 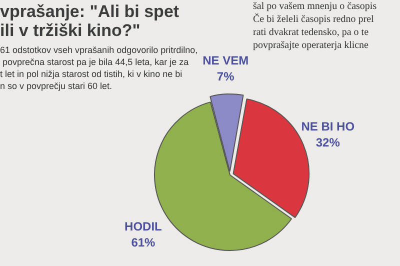 What do you see at coordinates (99, 68) in the screenshot?
I see `text: 61 odstotkov vseh vprašanih odgovorilo pritrdilno, povprečna starost pa je bila 44,5 leta, kar je za t let in pol nižja starost od tistih, ki v kino ne bi n so v povprečju stari 60 let.` at bounding box center [99, 68].